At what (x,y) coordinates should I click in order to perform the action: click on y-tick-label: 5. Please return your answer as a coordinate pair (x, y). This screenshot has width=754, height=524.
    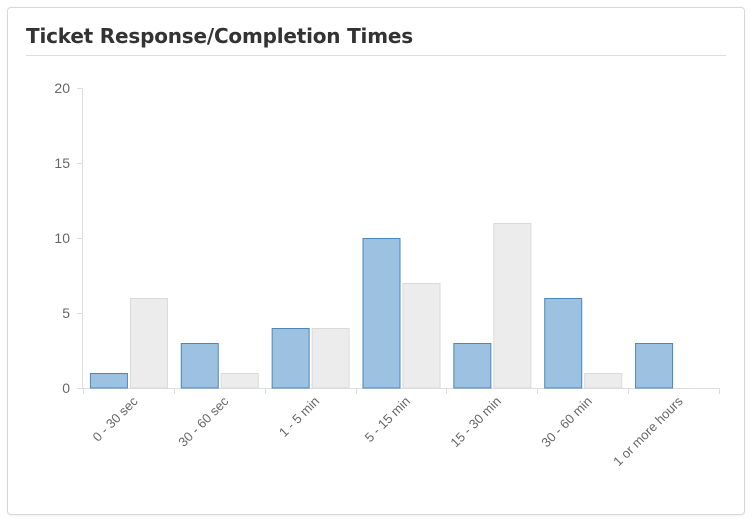
    Looking at the image, I should click on (66, 313).